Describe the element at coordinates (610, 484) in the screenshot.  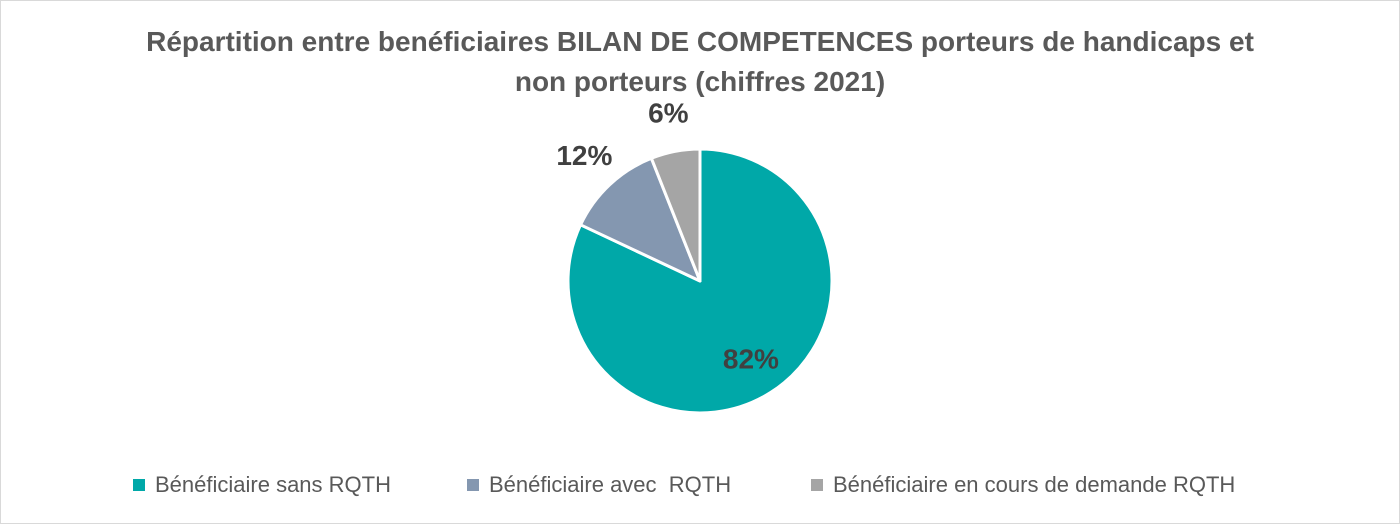
I see `legend-label-avec-rqth: Bénéficiaire avec RQTH` at that location.